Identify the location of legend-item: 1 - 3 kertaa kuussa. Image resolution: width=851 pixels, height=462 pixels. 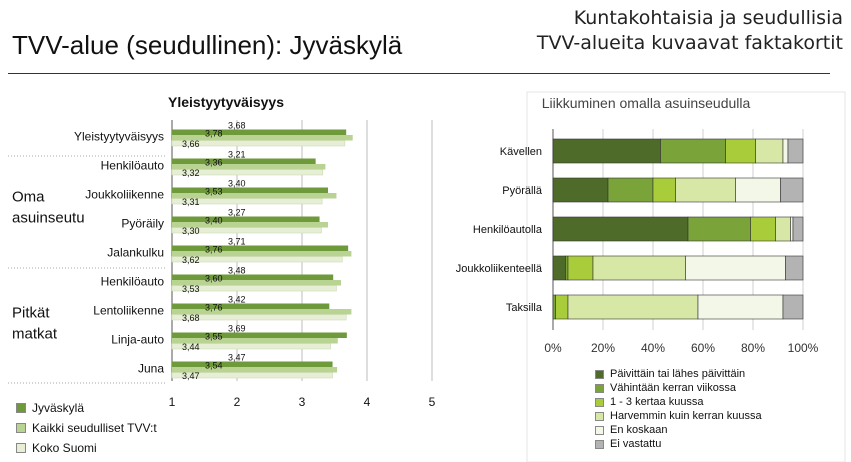
(678, 402).